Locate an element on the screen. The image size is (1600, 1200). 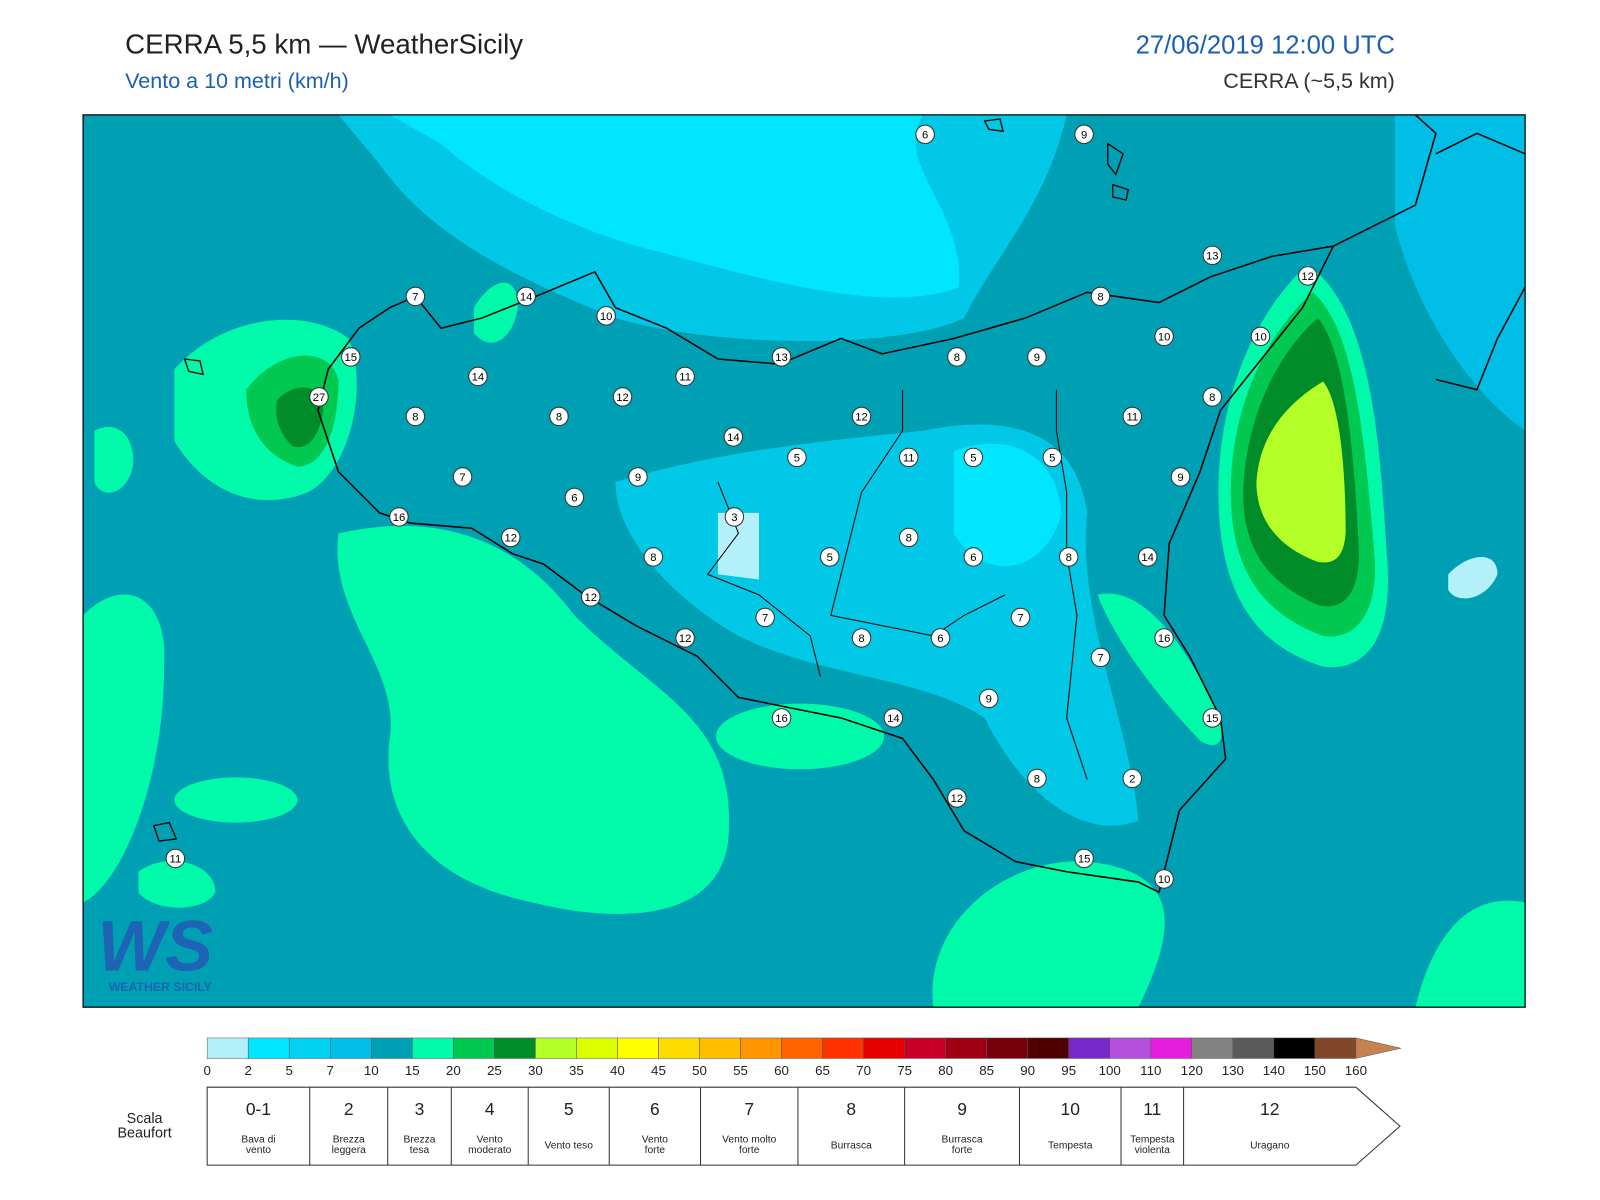
beaufort-name: Vento is located at coordinates (490, 1140).